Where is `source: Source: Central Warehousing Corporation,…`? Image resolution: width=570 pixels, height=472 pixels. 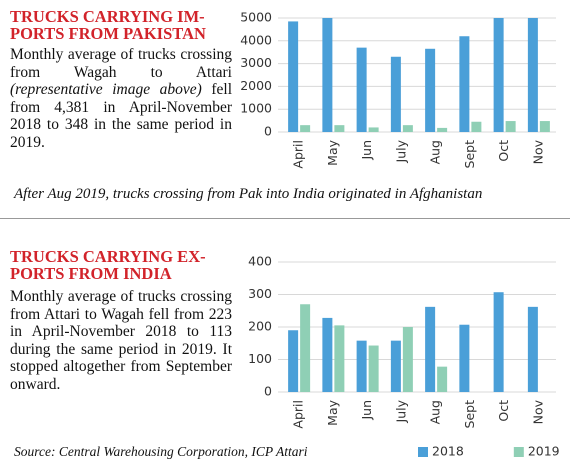
source: Source: Central Warehousing Corporation,… is located at coordinates (161, 451).